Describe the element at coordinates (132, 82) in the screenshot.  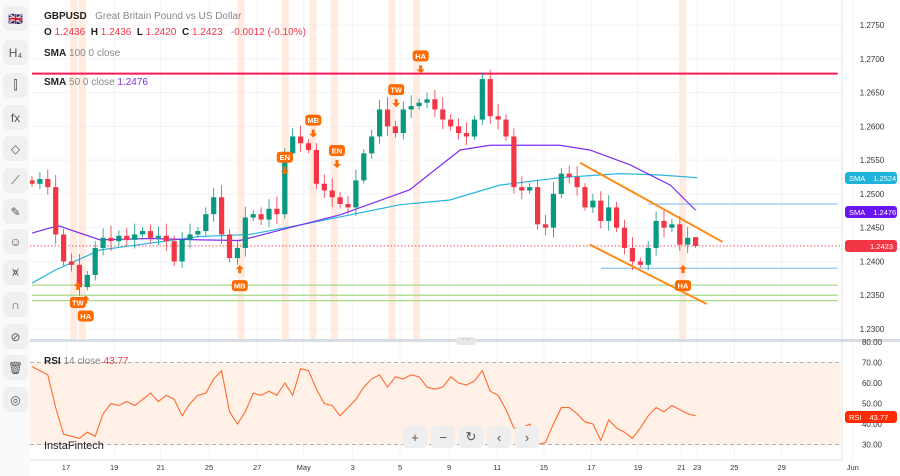
I see `sma50-value: 1.2476` at that location.